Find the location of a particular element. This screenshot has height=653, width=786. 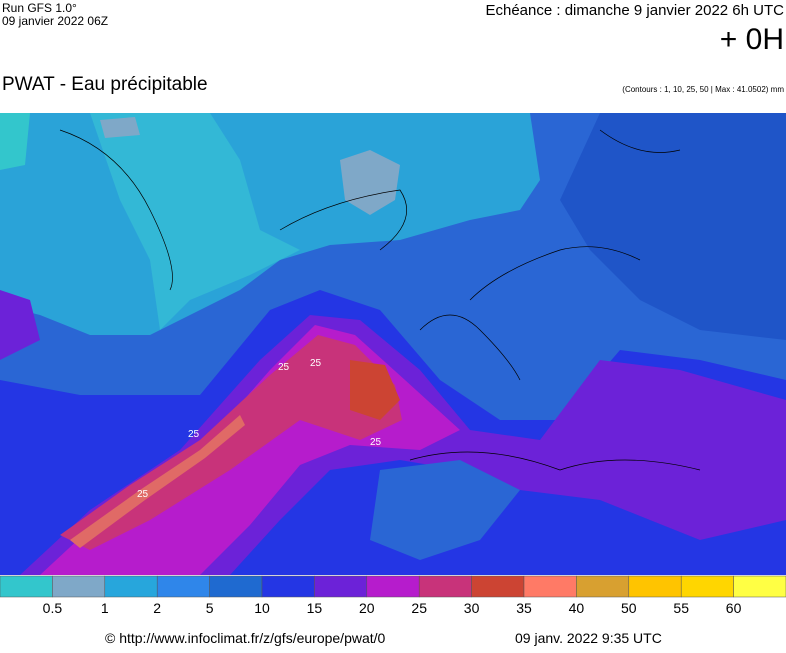

region-teal is located at coordinates (15, 141).